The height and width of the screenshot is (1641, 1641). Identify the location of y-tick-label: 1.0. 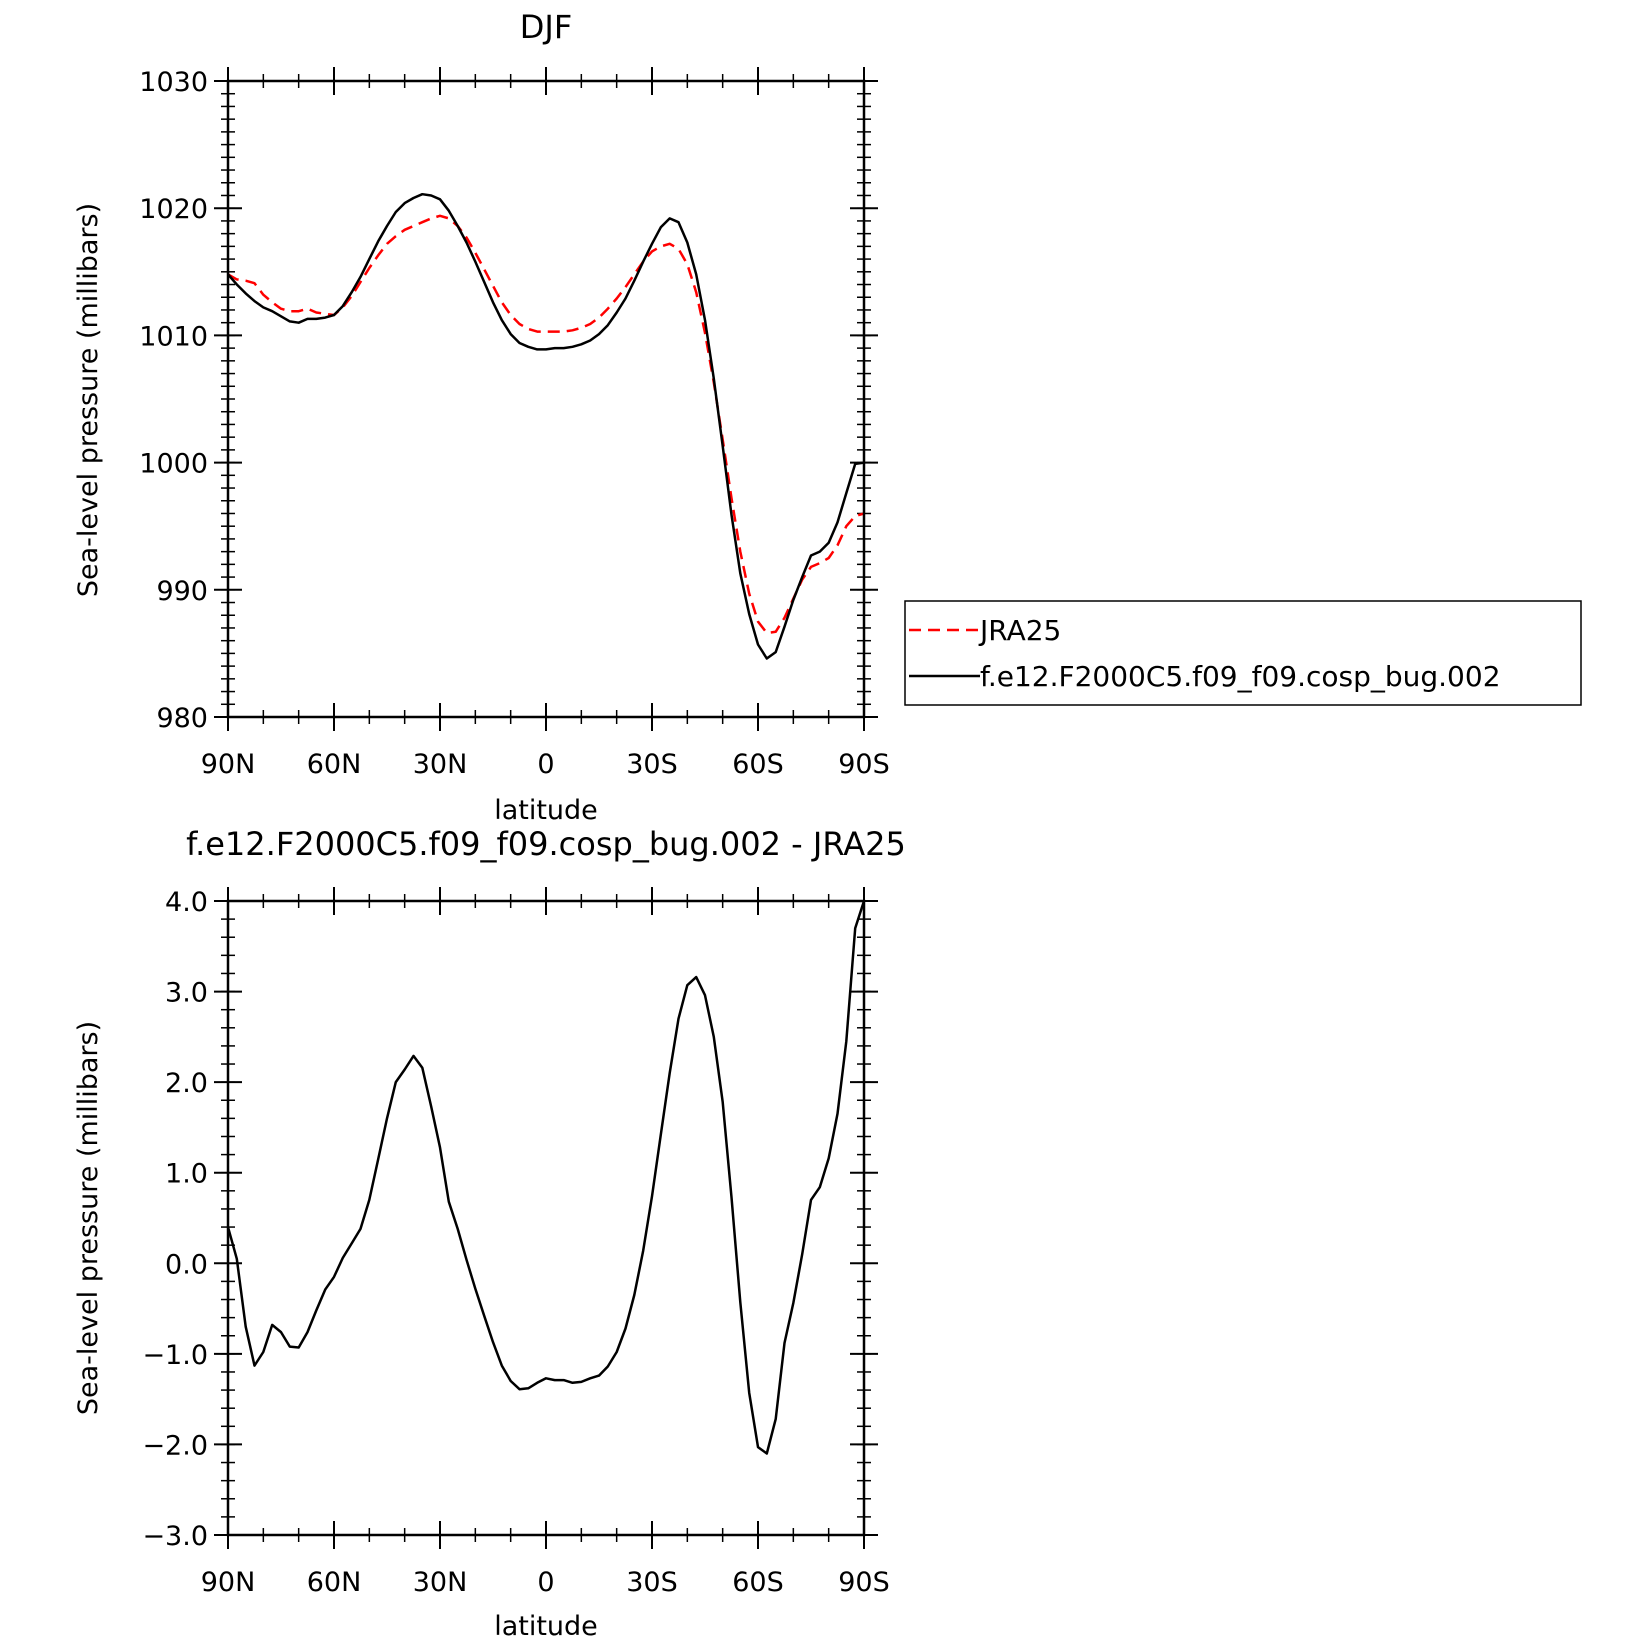
(186, 1174).